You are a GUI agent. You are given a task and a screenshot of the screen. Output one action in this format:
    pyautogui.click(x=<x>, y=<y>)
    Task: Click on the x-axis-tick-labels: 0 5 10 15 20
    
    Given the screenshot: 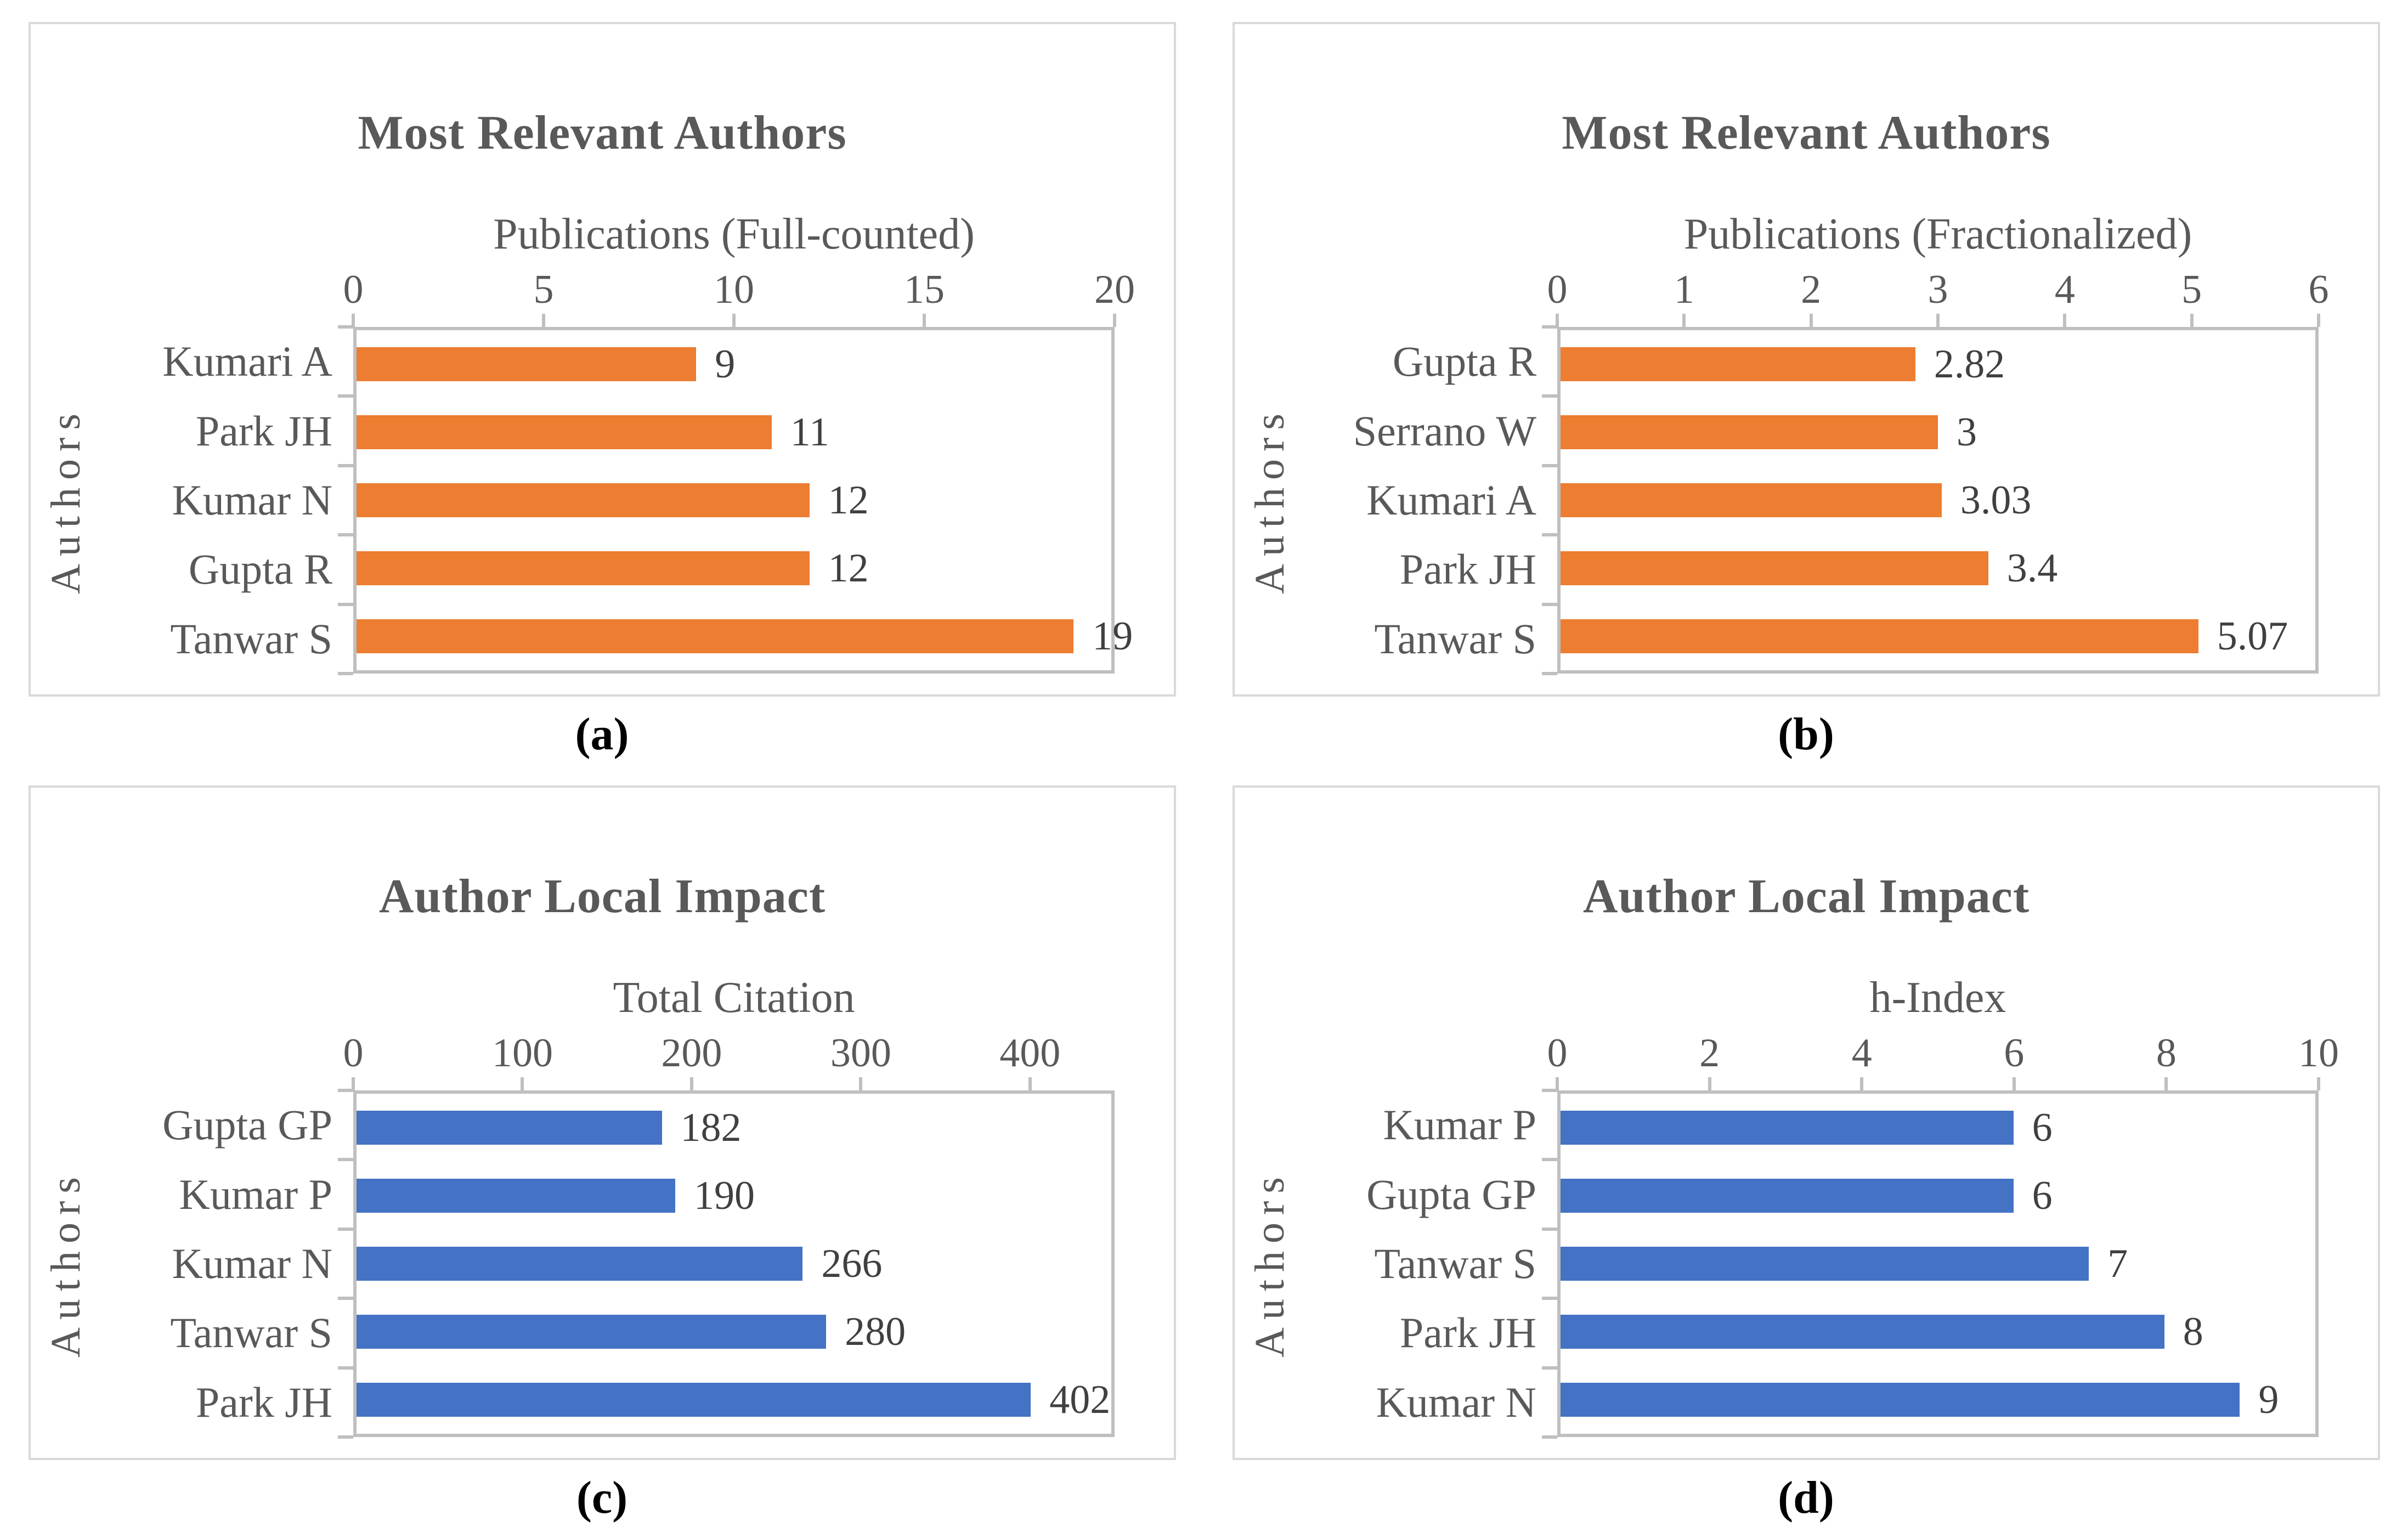 What is the action you would take?
    pyautogui.click(x=739, y=290)
    